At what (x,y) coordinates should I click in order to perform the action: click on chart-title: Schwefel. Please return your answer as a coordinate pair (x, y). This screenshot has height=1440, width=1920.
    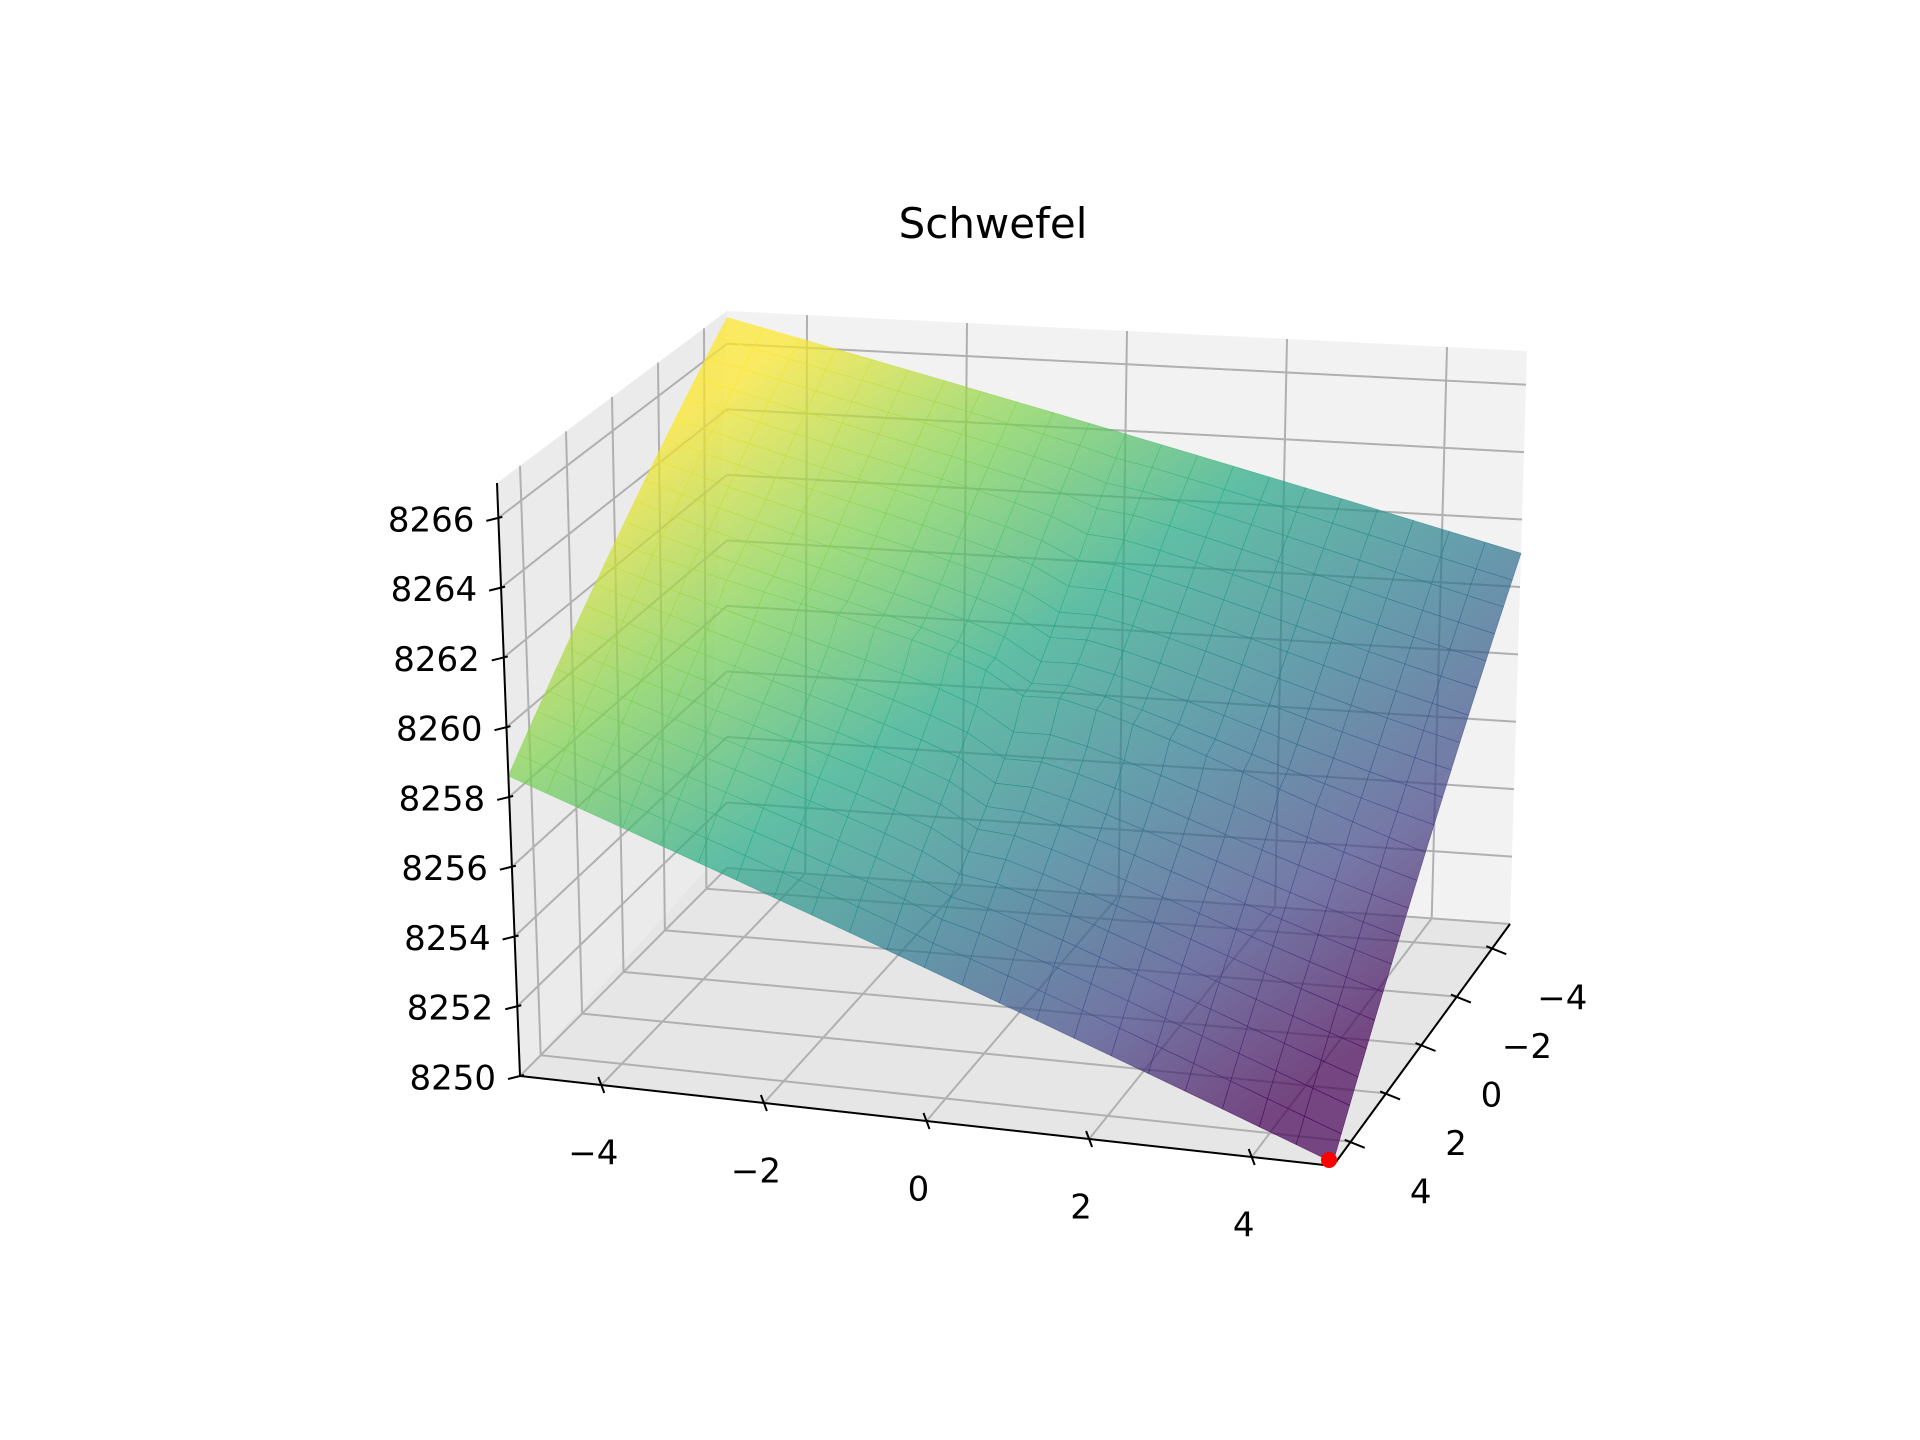
    Looking at the image, I should click on (993, 223).